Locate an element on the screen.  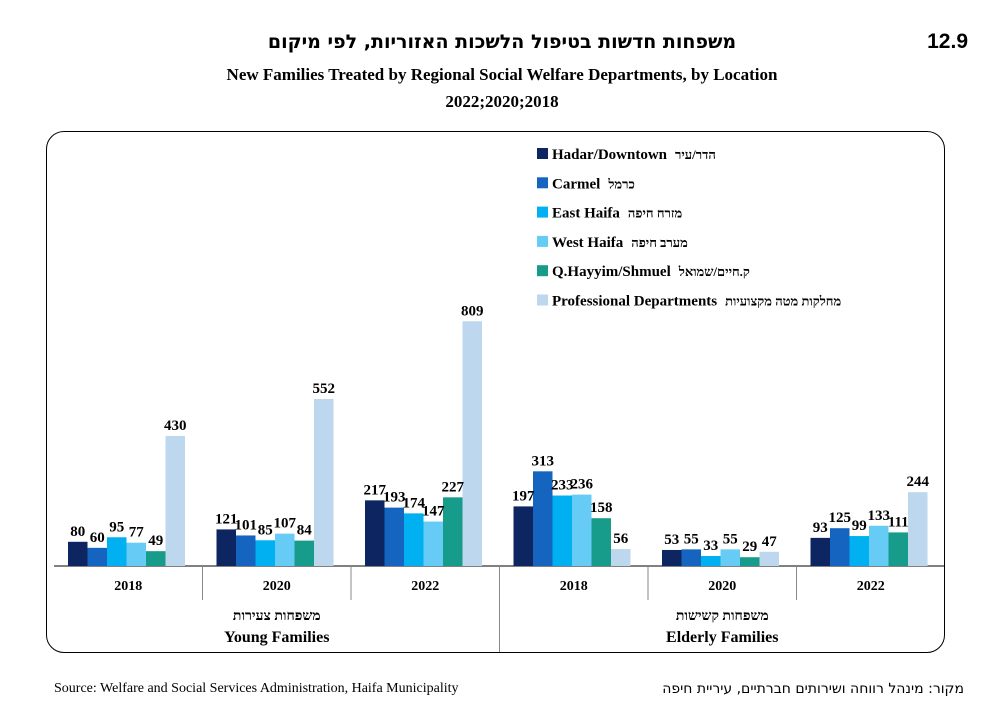
legend-label-english: Carmel is located at coordinates (576, 184).